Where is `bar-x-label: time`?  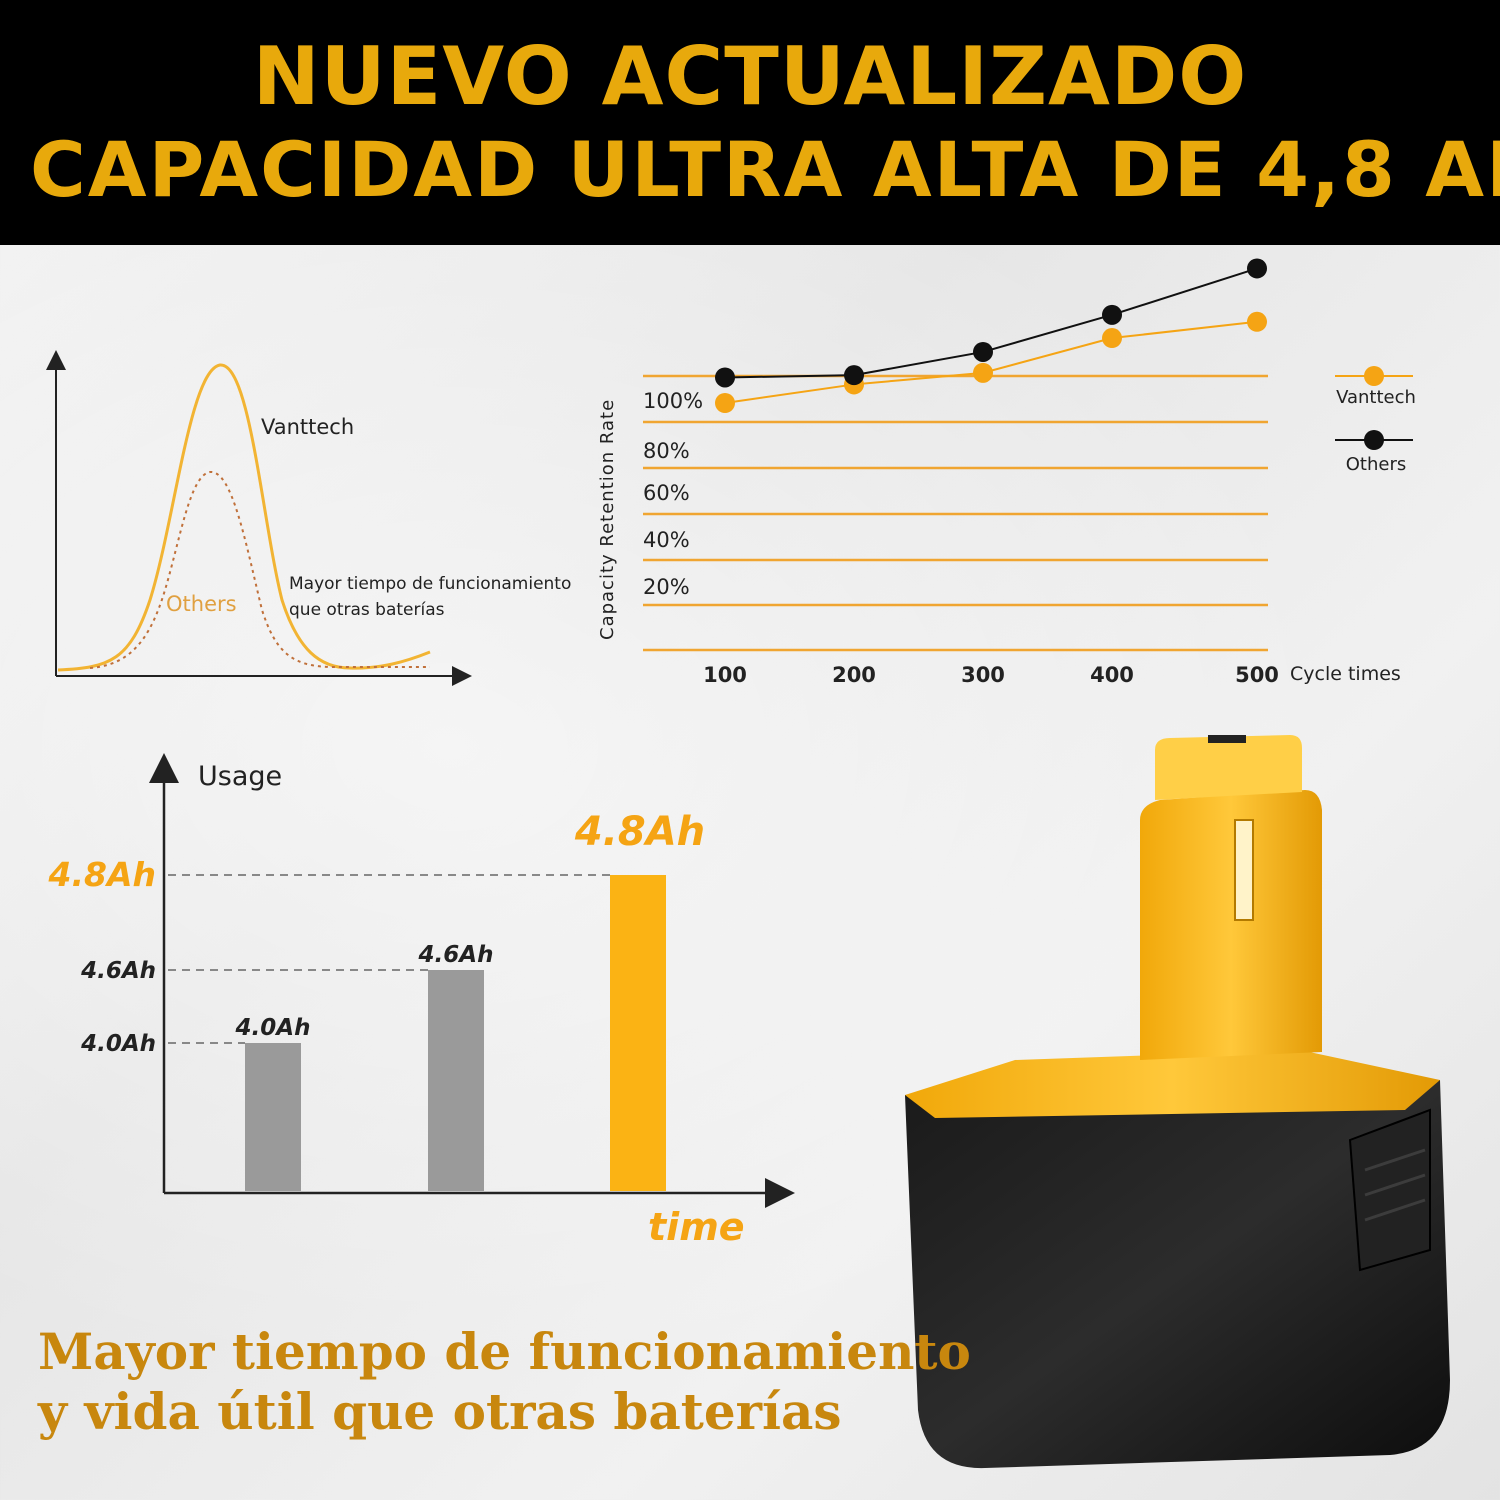
bar-x-label: time is located at coordinates (696, 1227).